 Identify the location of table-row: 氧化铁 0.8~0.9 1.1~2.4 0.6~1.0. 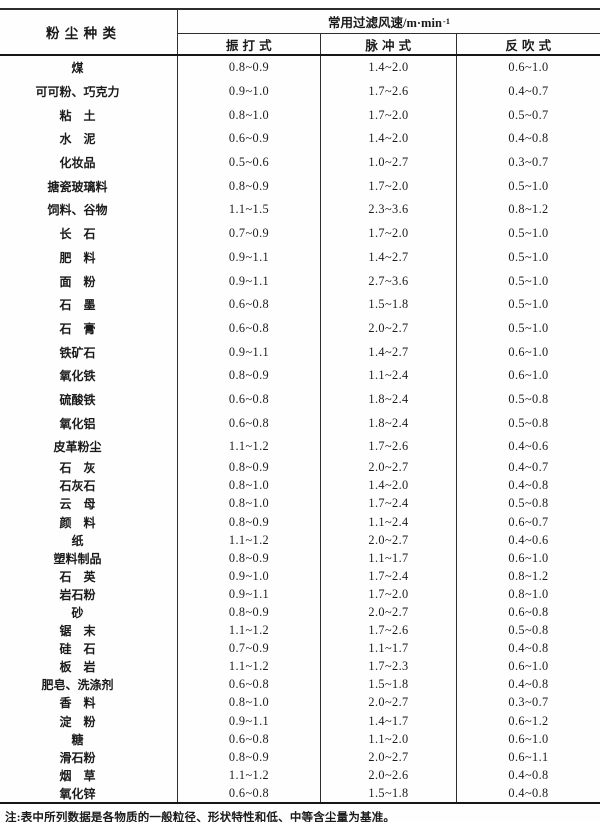
(300, 375).